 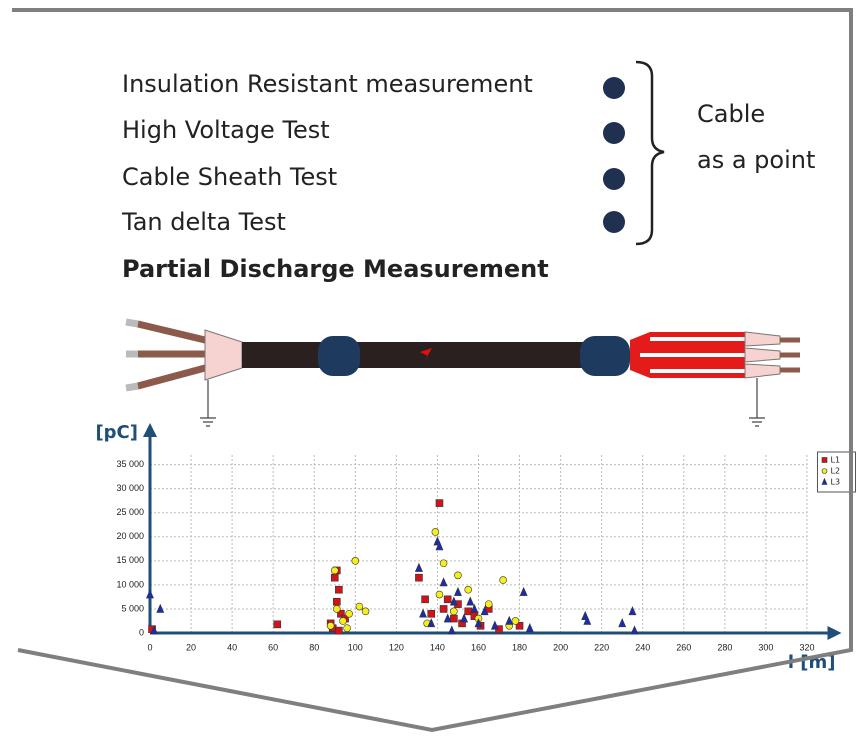 I want to click on legend-label: L3, so click(x=835, y=482).